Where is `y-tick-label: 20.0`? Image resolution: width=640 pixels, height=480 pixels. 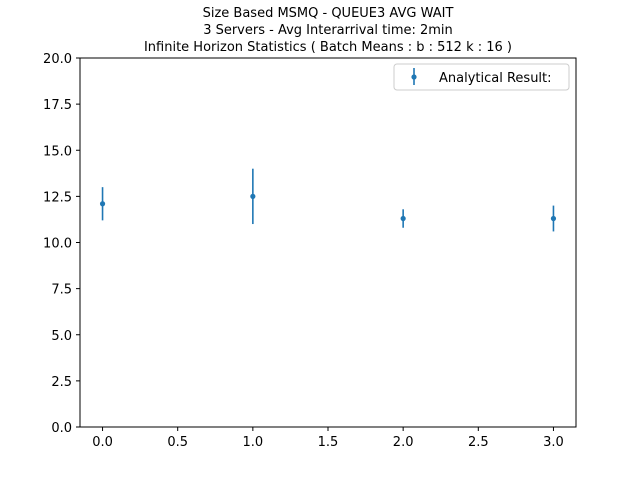 y-tick-label: 20.0 is located at coordinates (57, 59).